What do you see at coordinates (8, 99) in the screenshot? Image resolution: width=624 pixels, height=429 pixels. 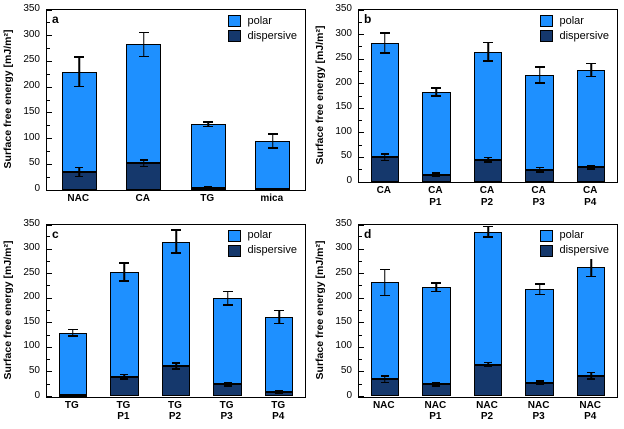 I see `y-axis-label: Surface free energy [mJ/m²]` at bounding box center [8, 99].